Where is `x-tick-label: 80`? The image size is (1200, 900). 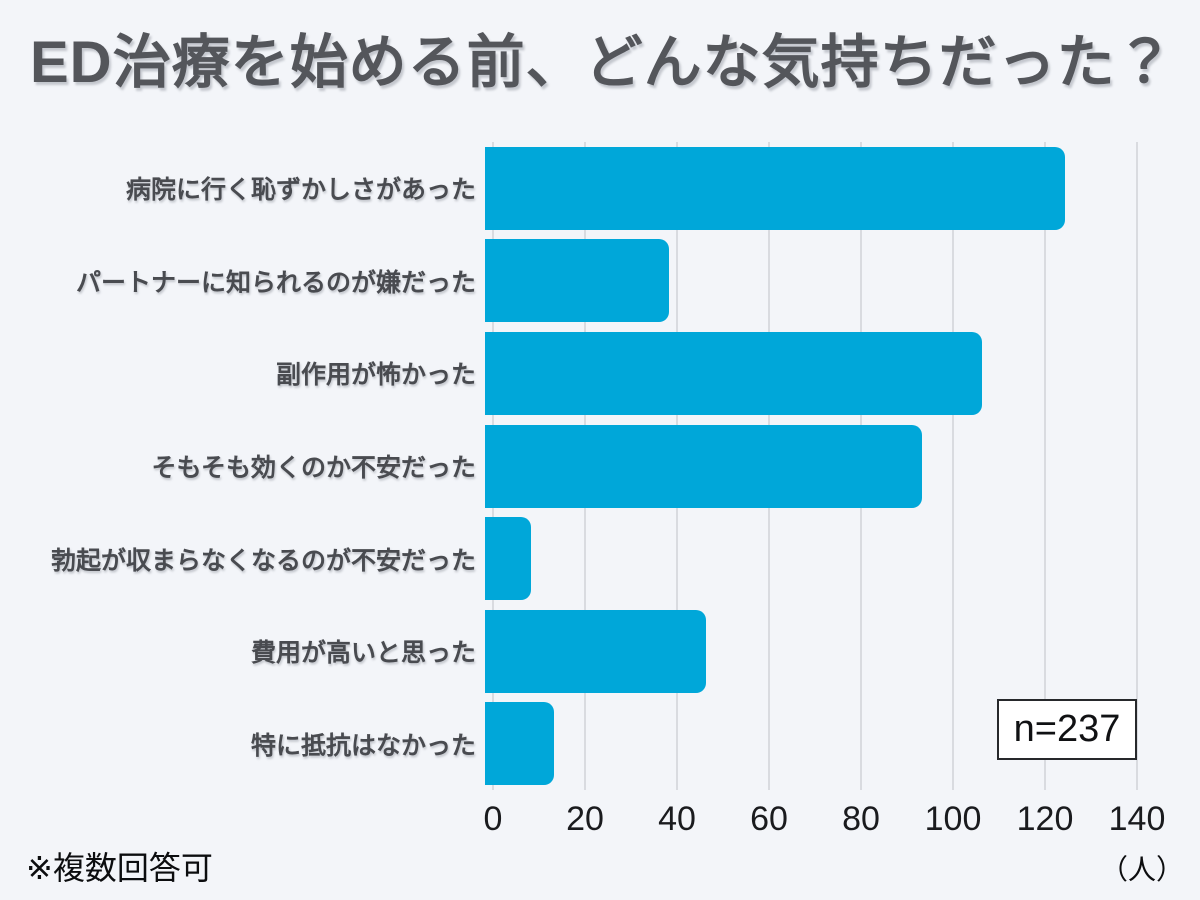 x-tick-label: 80 is located at coordinates (861, 819).